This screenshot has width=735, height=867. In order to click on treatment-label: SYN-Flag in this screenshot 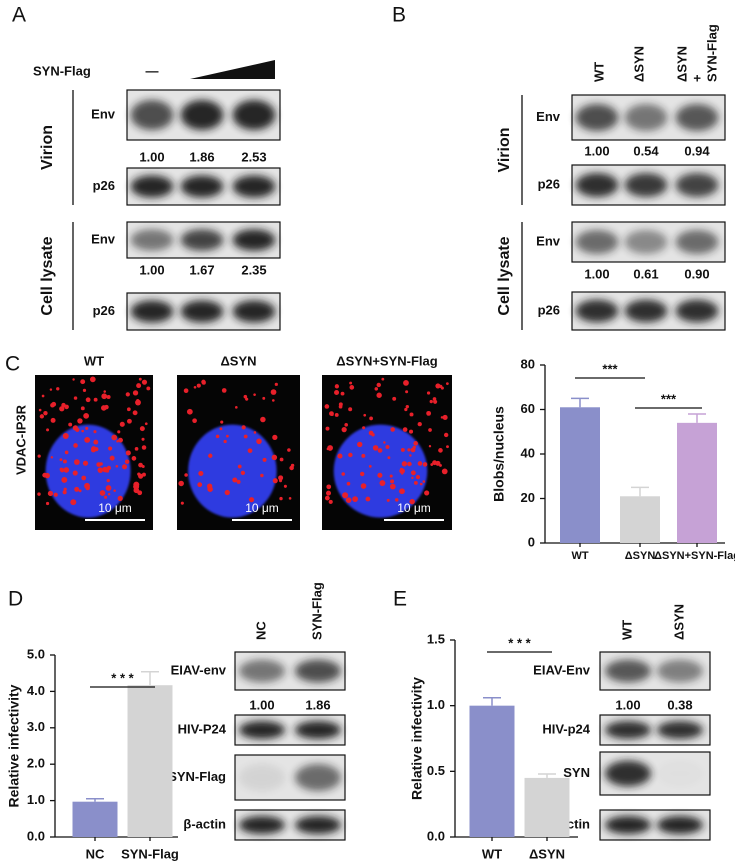, I will do `click(62, 70)`.